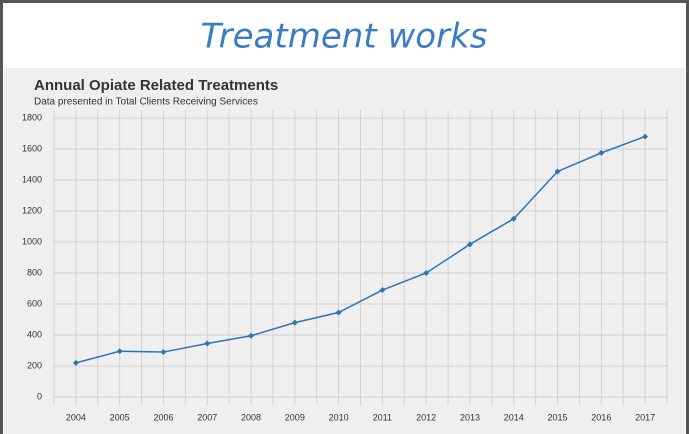 The width and height of the screenshot is (689, 434). Describe the element at coordinates (34, 334) in the screenshot. I see `y-tick-label: 400` at that location.